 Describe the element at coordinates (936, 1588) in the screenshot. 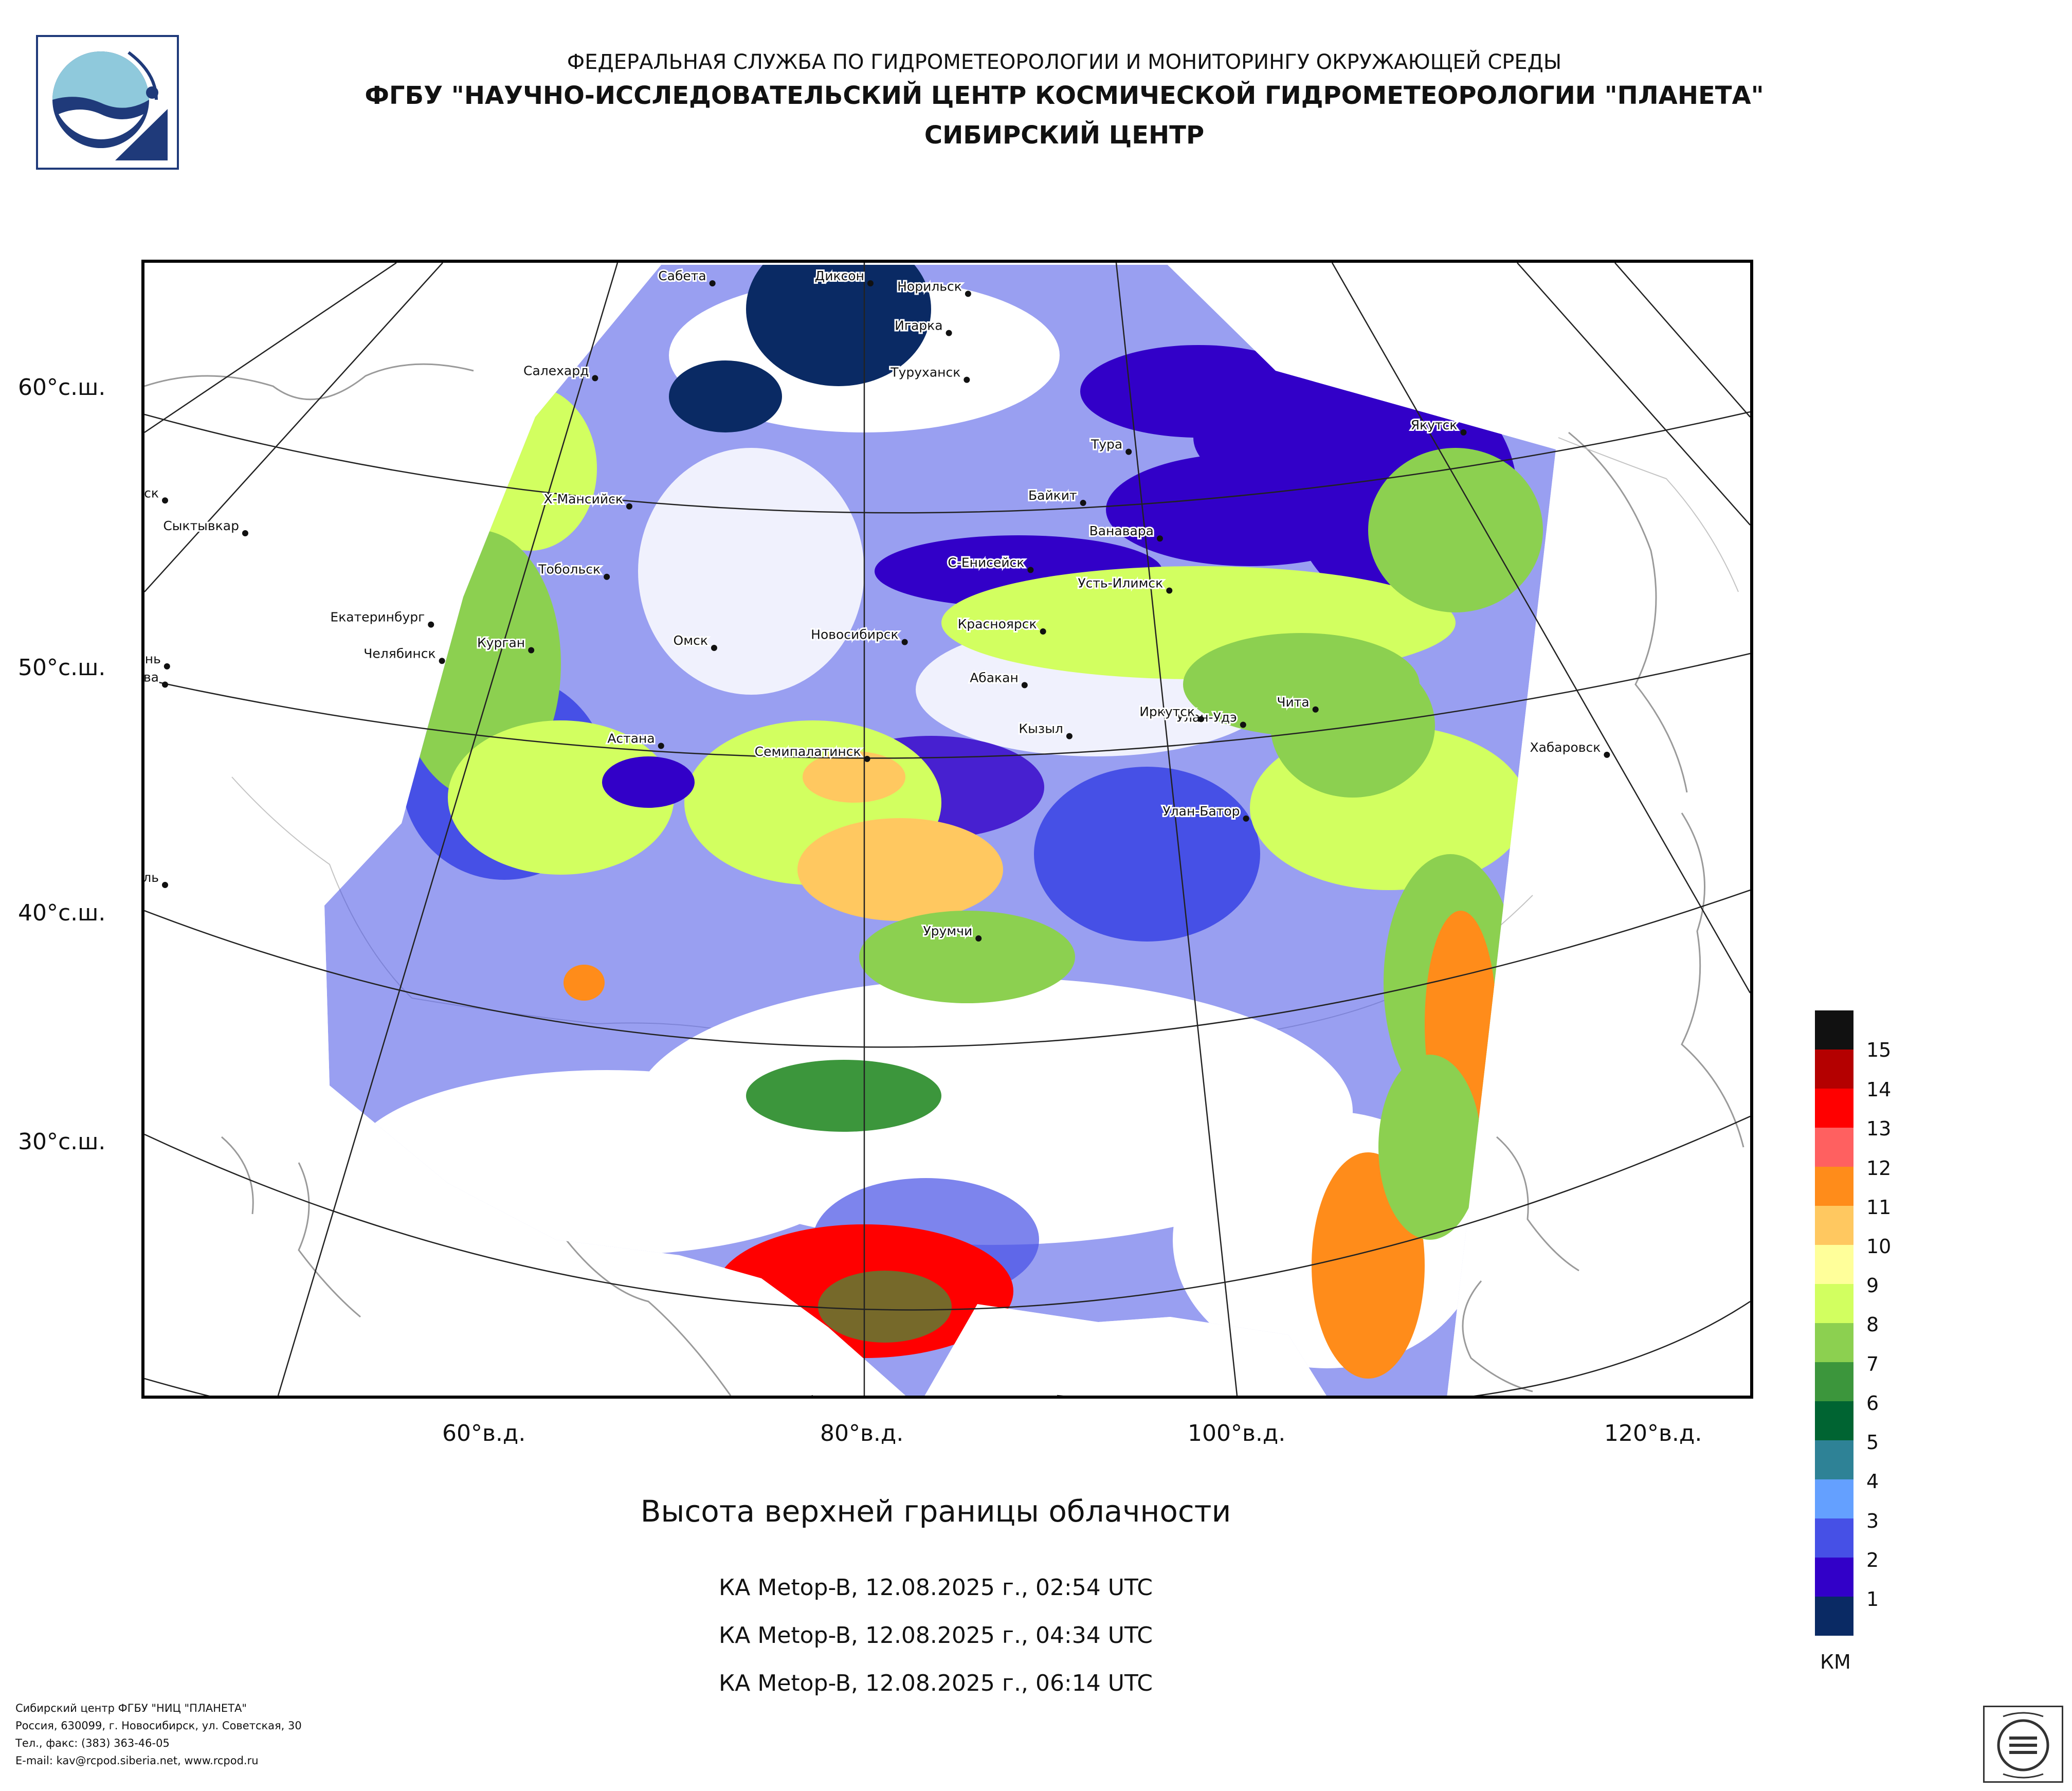

I see `satellite-pass-1: КА Metop-B, 12.08.2025 г., 02:54 UTC` at that location.